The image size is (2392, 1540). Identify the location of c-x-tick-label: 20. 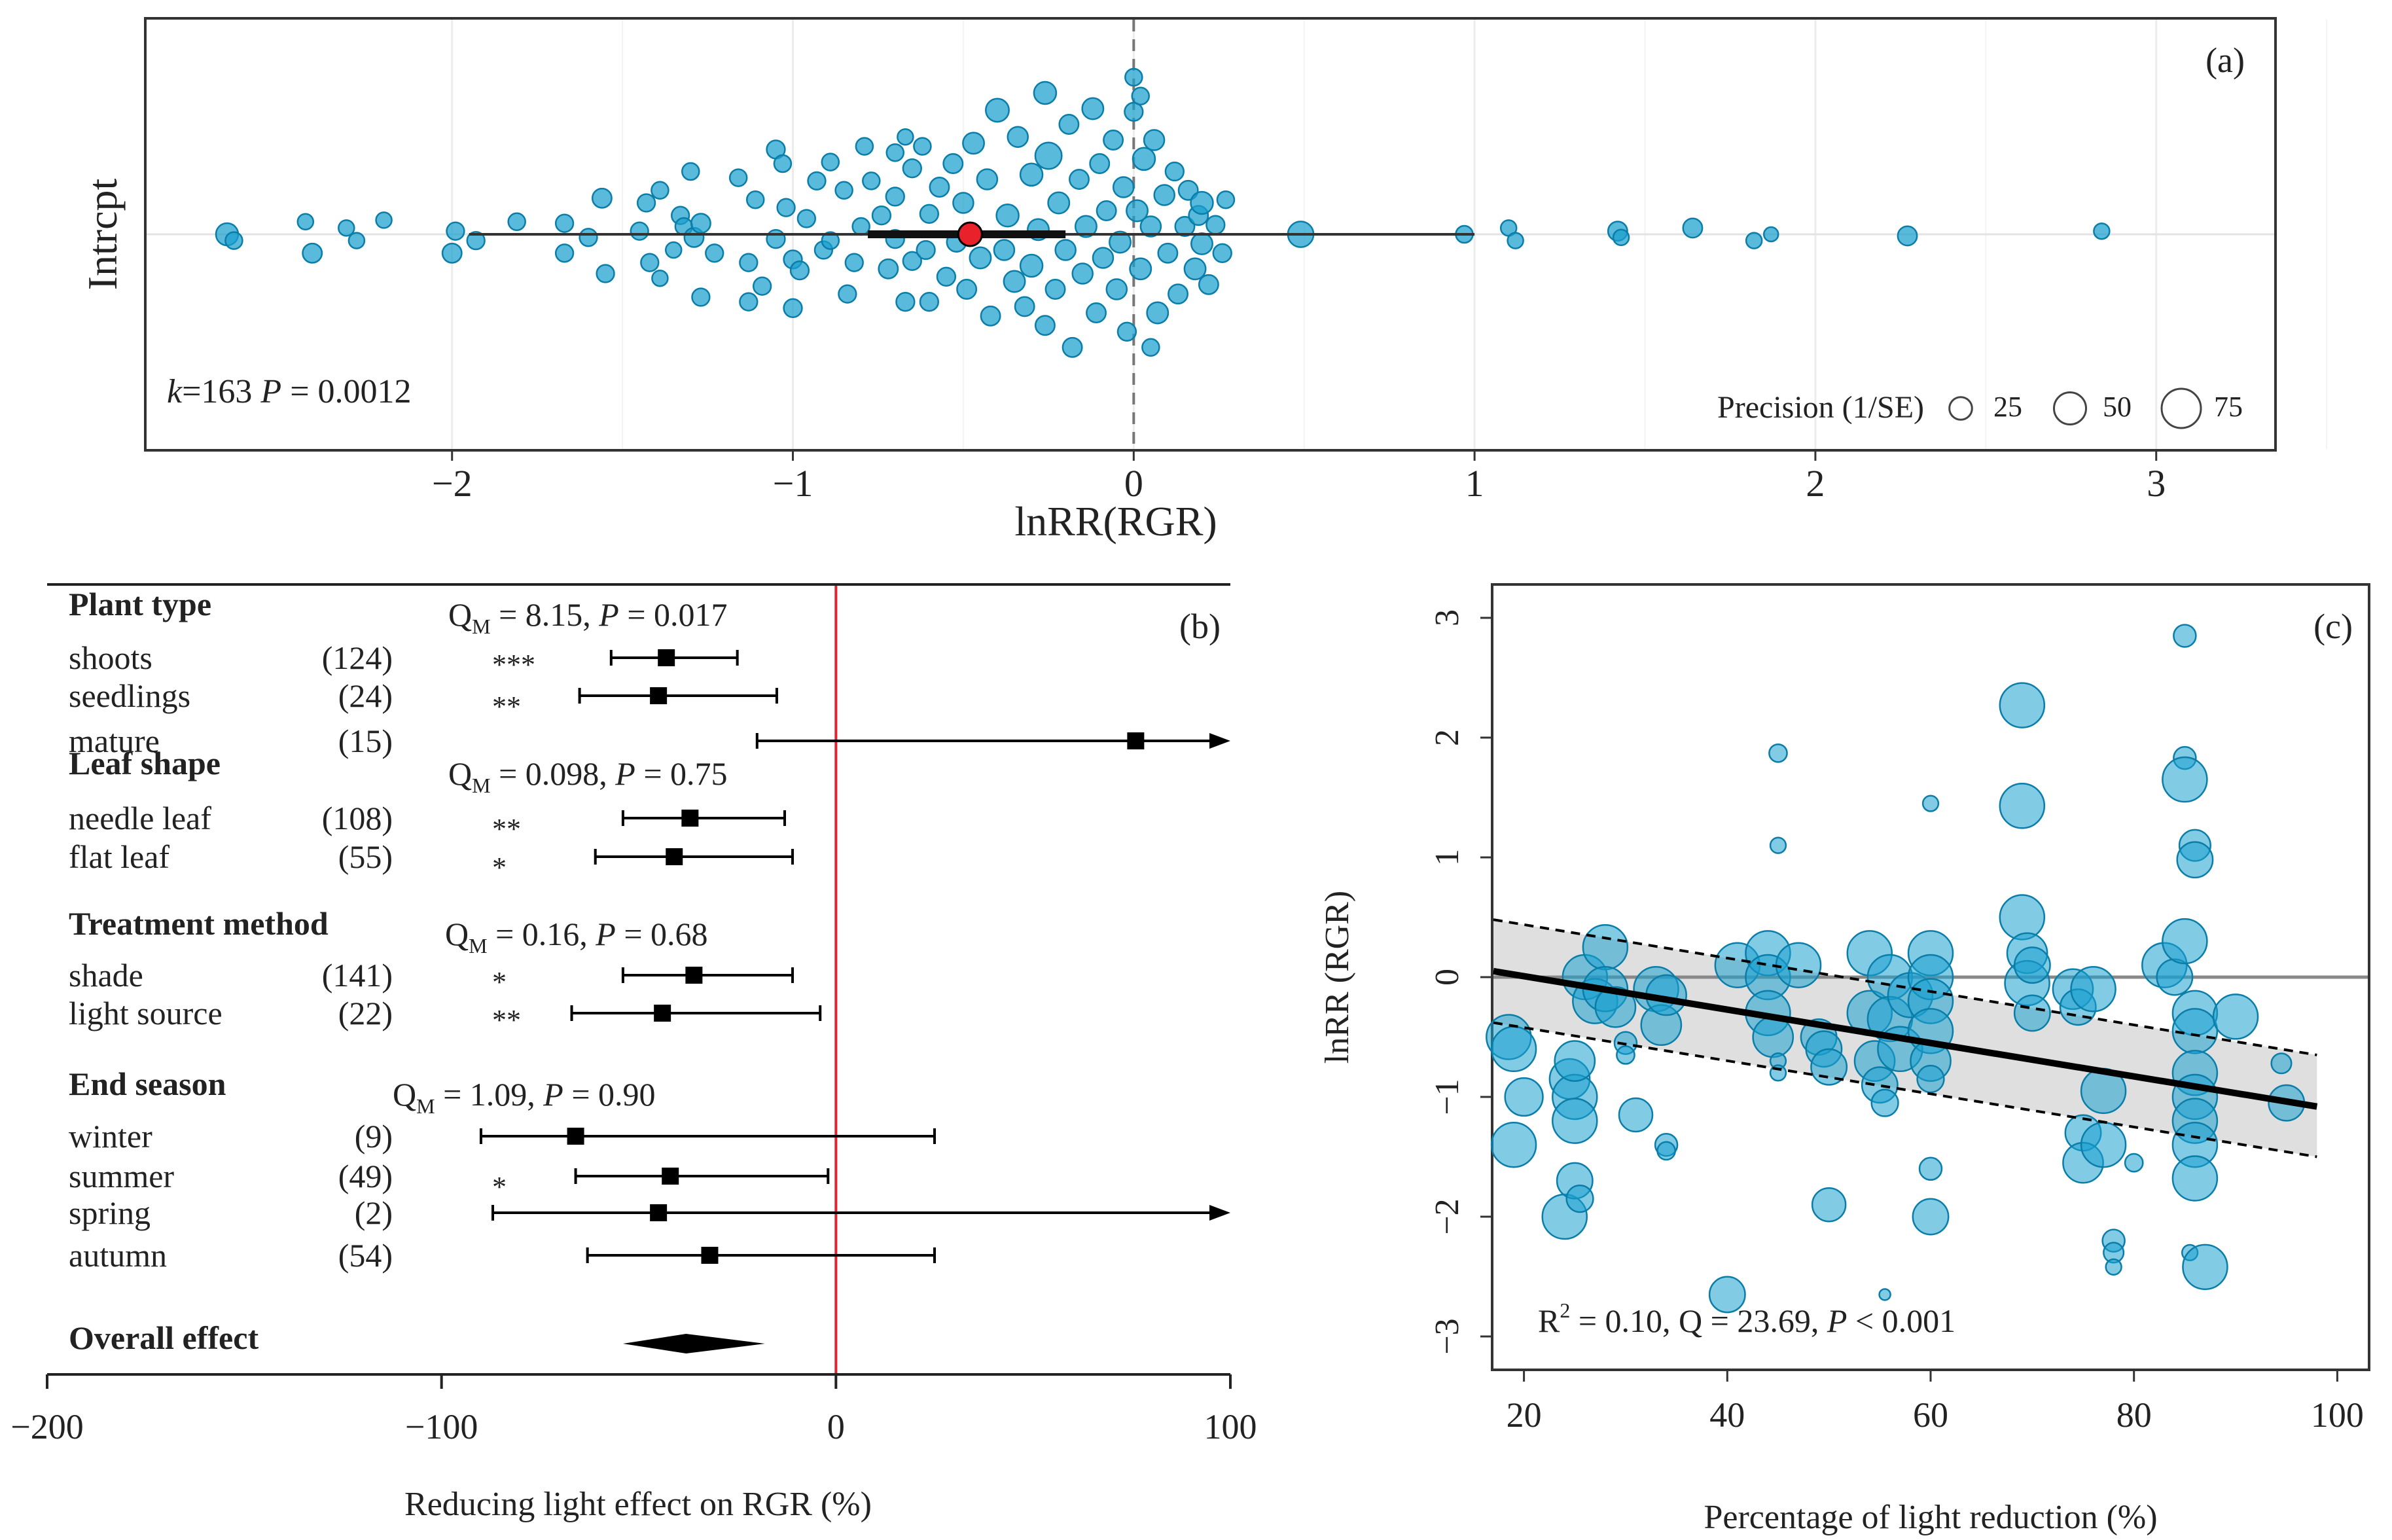
(1524, 1415).